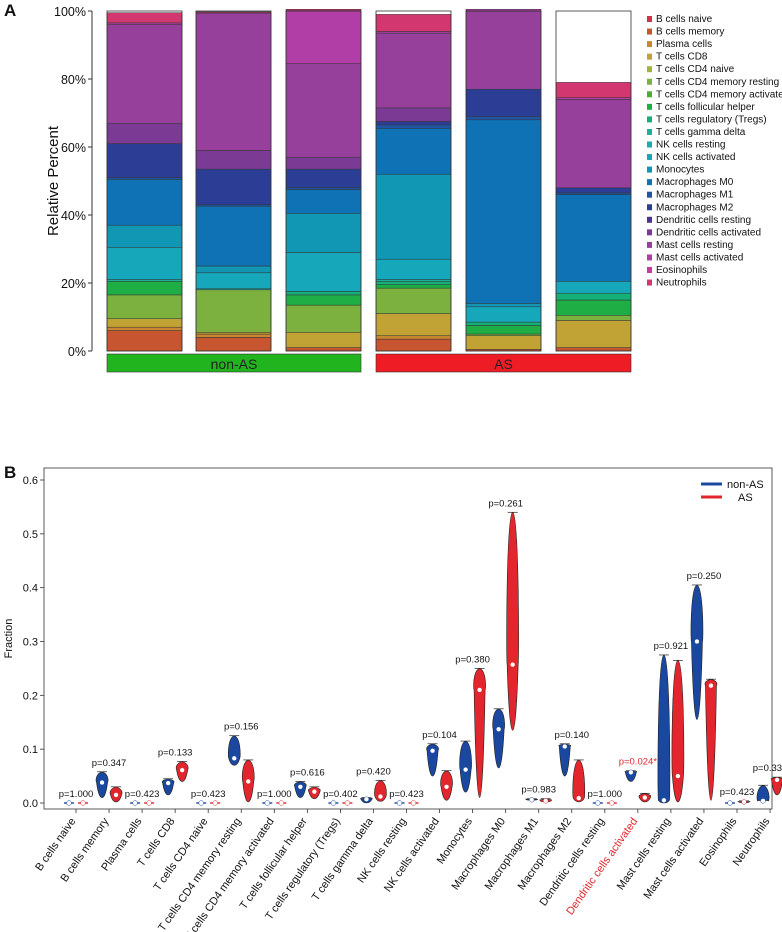 The height and width of the screenshot is (932, 782). Describe the element at coordinates (684, 44) in the screenshot. I see `legend-label: Plasma cells` at that location.